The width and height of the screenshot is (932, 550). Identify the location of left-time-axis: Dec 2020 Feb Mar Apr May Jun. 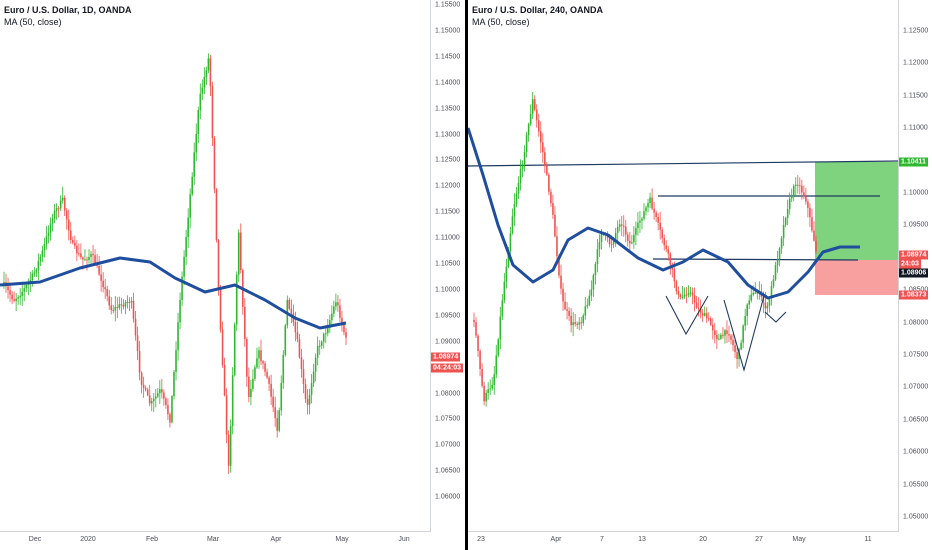
(215, 540).